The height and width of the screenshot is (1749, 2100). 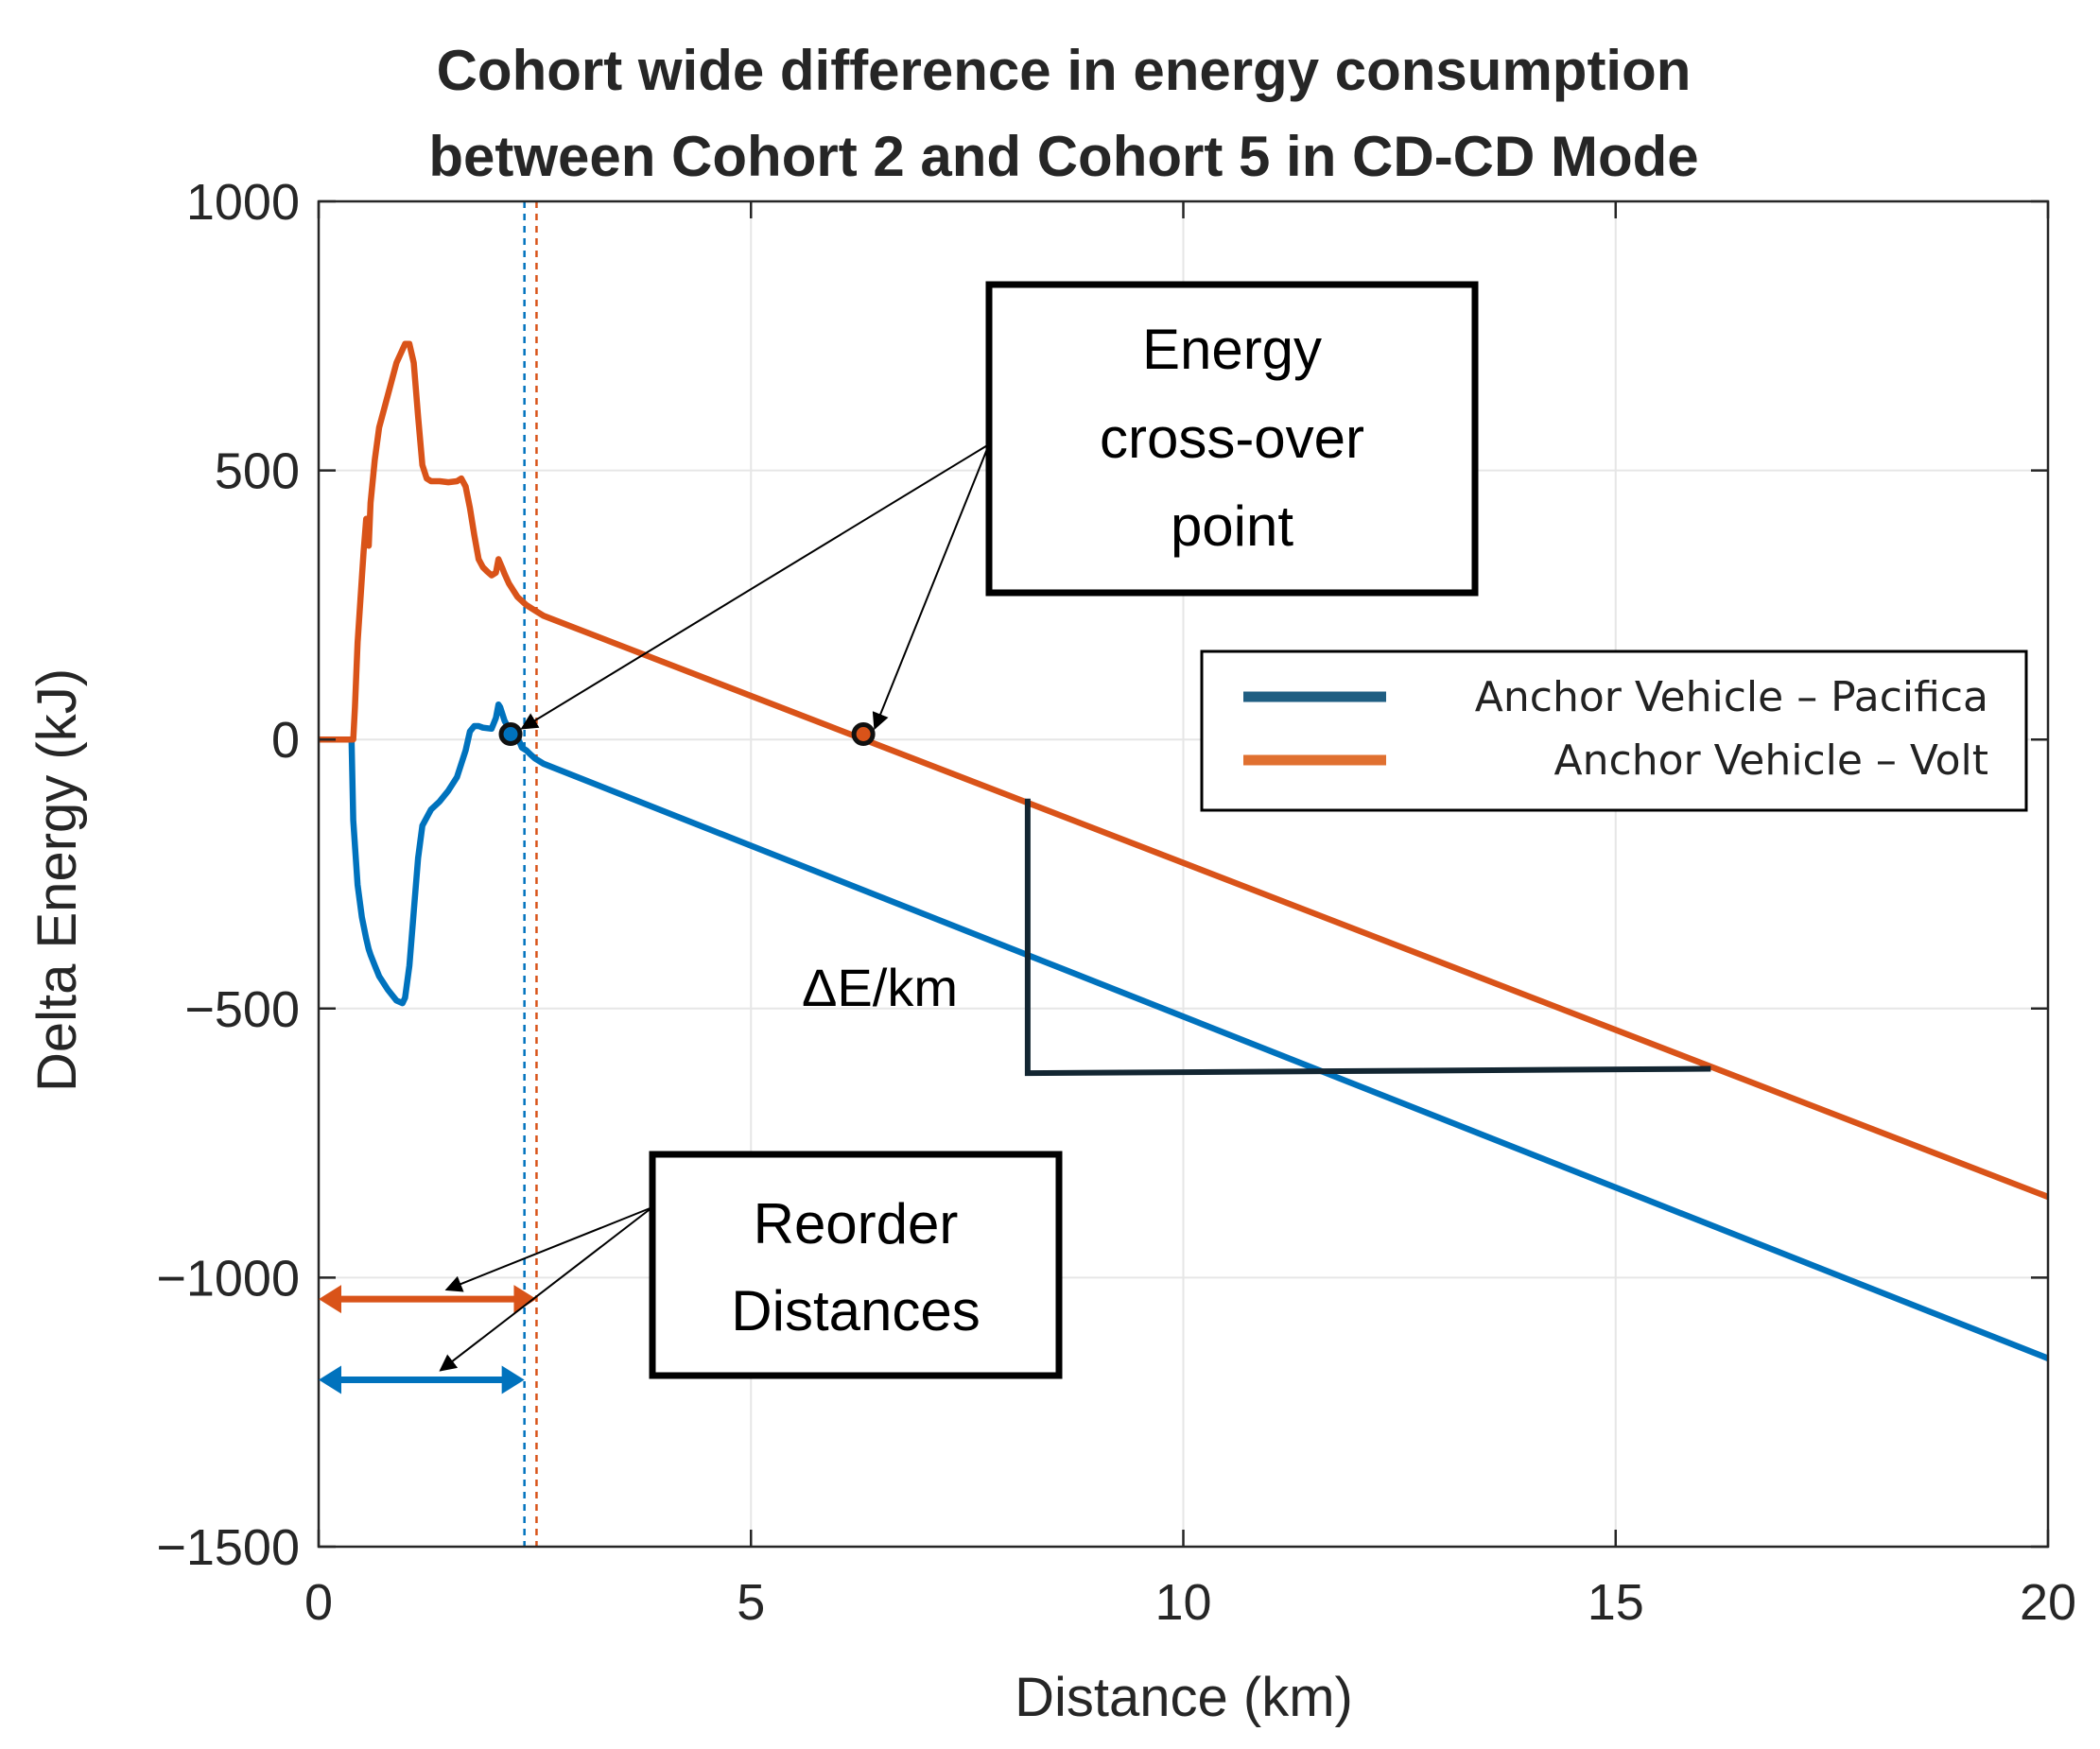 I want to click on reorder-callout-box, so click(x=856, y=1265).